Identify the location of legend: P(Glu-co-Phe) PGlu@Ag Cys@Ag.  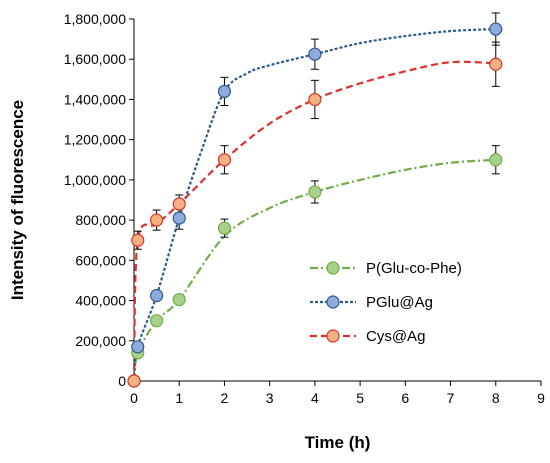
(386, 302).